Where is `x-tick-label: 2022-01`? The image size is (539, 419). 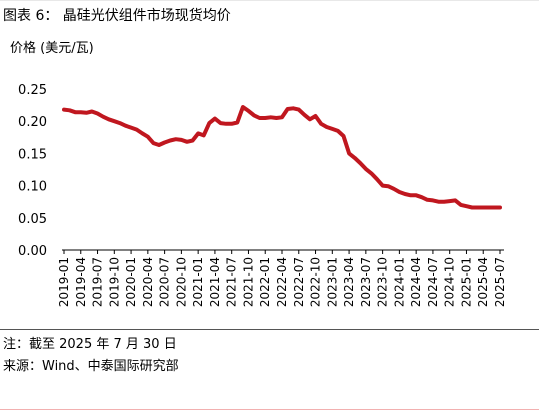
x-tick-label: 2022-01 is located at coordinates (265, 282).